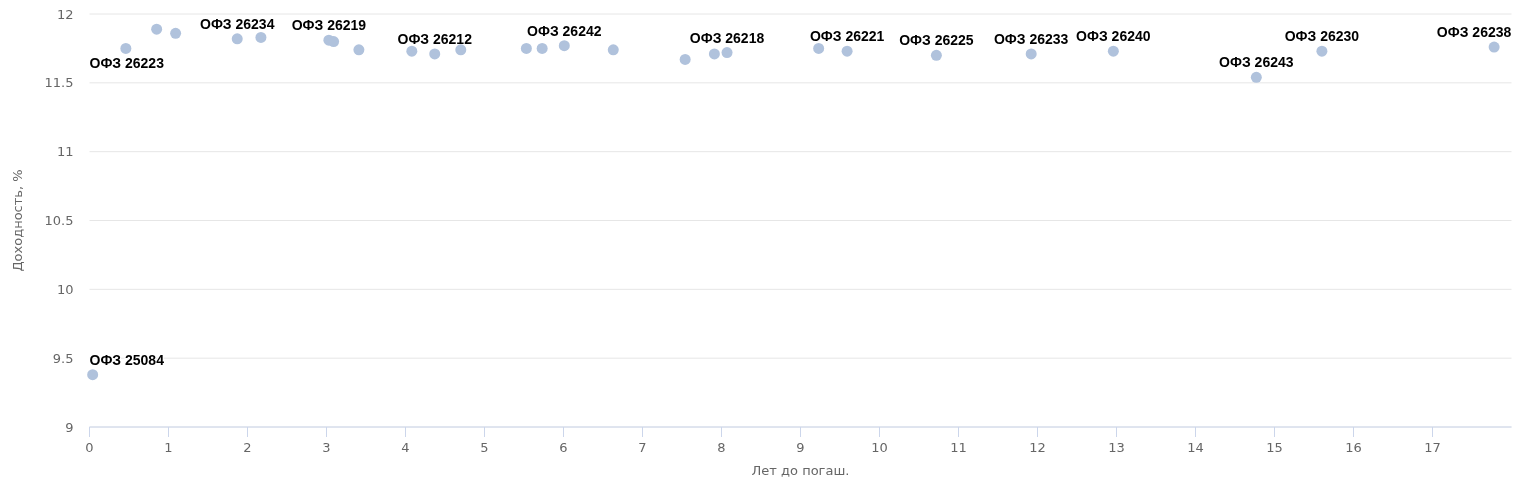 Image resolution: width=1514 pixels, height=492 pixels. Describe the element at coordinates (17, 220) in the screenshot. I see `y-axis-title: Доходность, %` at that location.